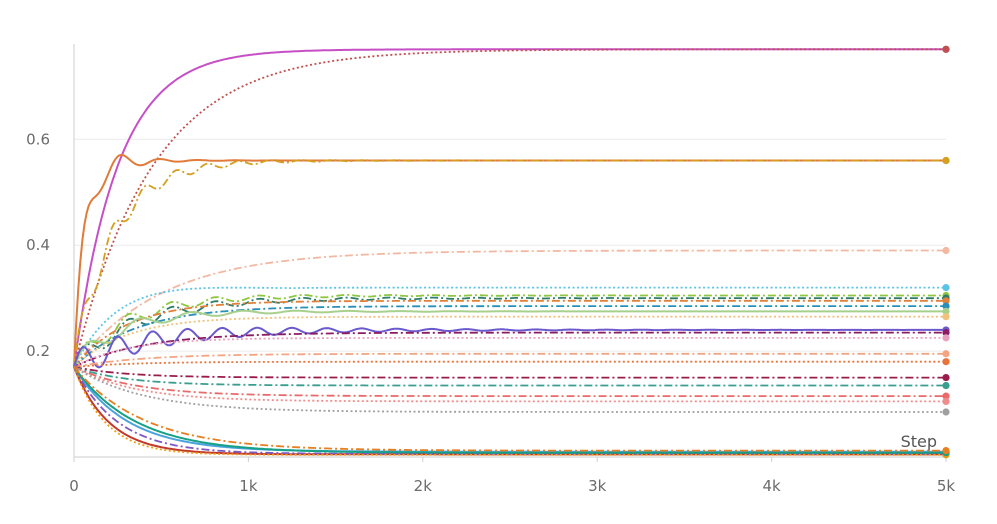  What do you see at coordinates (771, 486) in the screenshot?
I see `x-tick-label-4k: 4k` at bounding box center [771, 486].